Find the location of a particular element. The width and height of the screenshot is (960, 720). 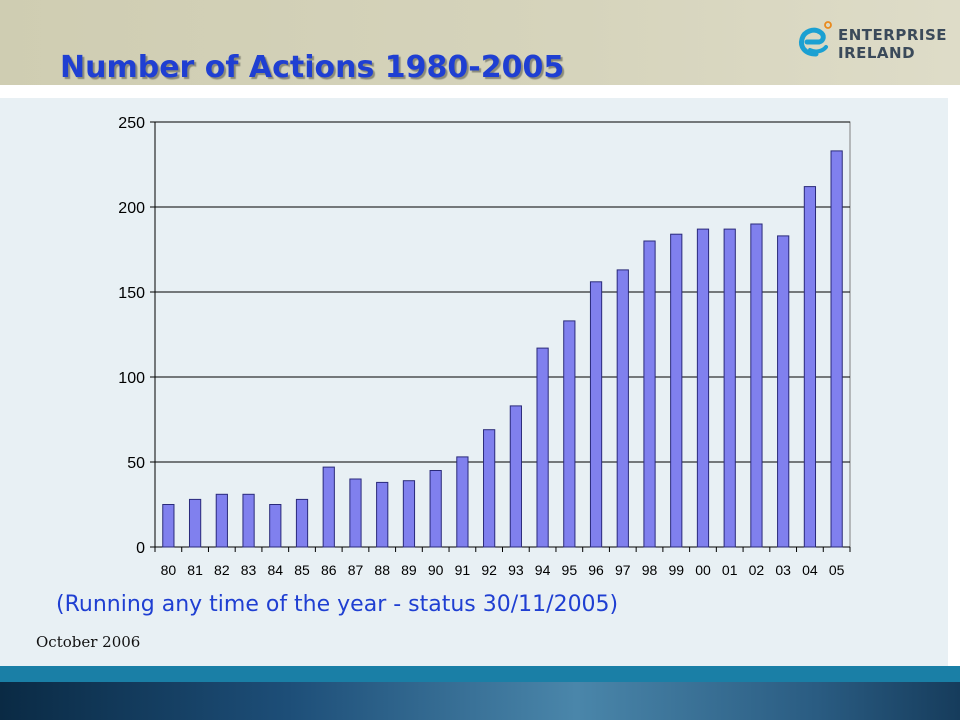

x-tick-label: 90 is located at coordinates (436, 570).